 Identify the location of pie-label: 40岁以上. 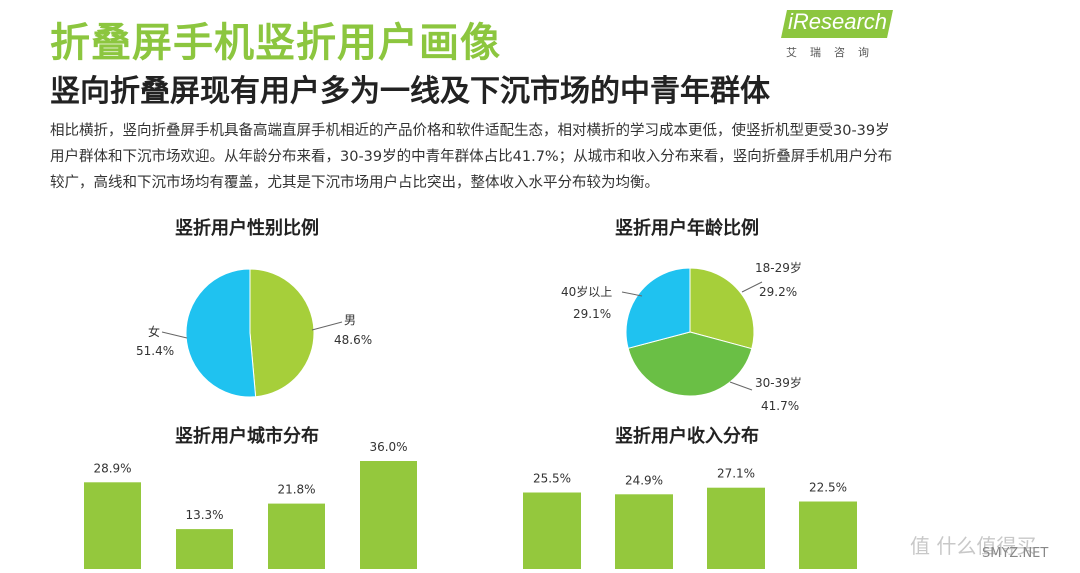
(586, 291).